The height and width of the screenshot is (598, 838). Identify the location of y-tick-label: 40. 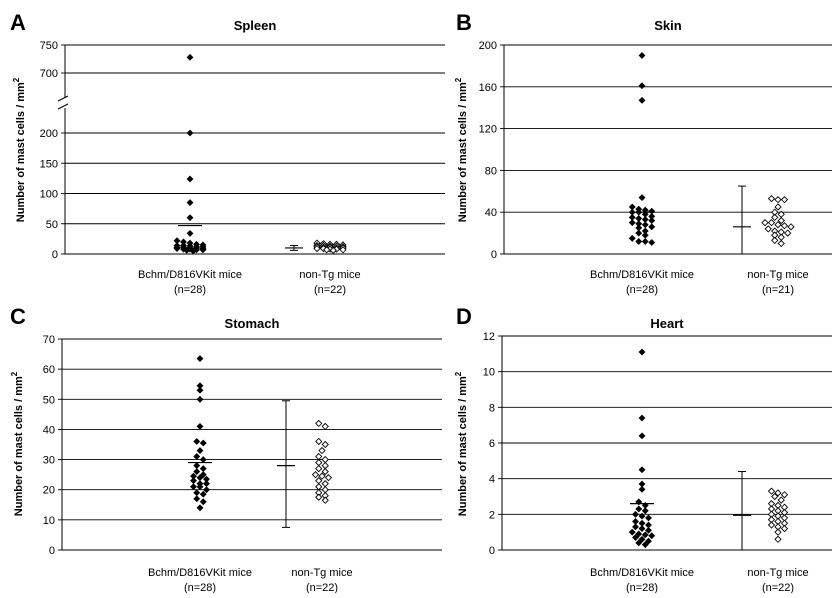
(49, 430).